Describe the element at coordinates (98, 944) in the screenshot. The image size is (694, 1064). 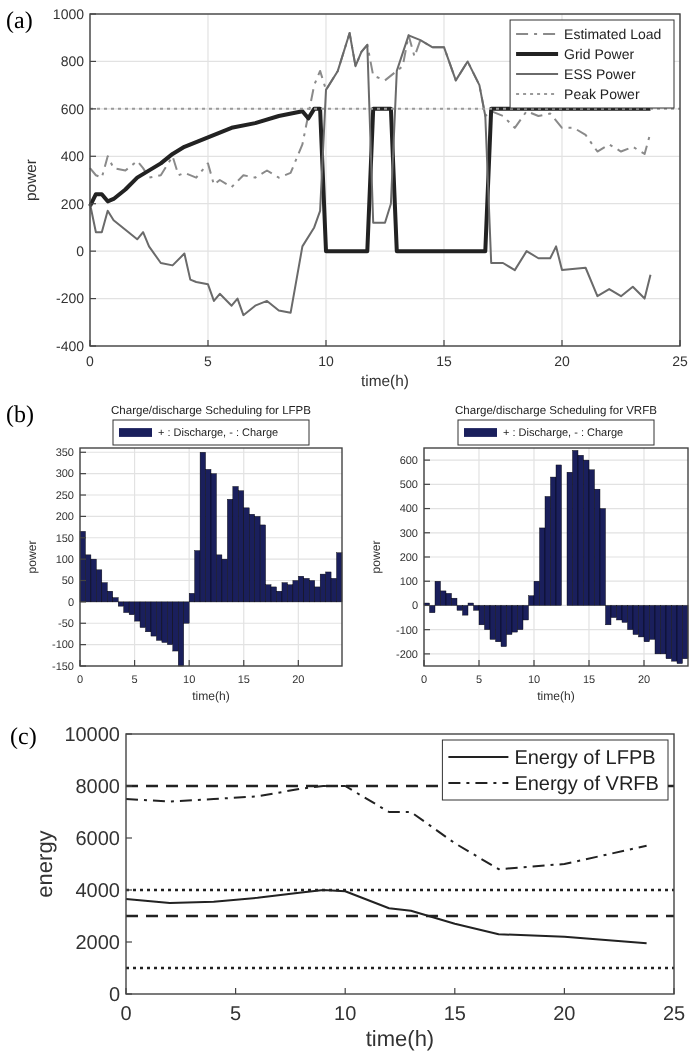
I see `y-tick-label: 2000` at that location.